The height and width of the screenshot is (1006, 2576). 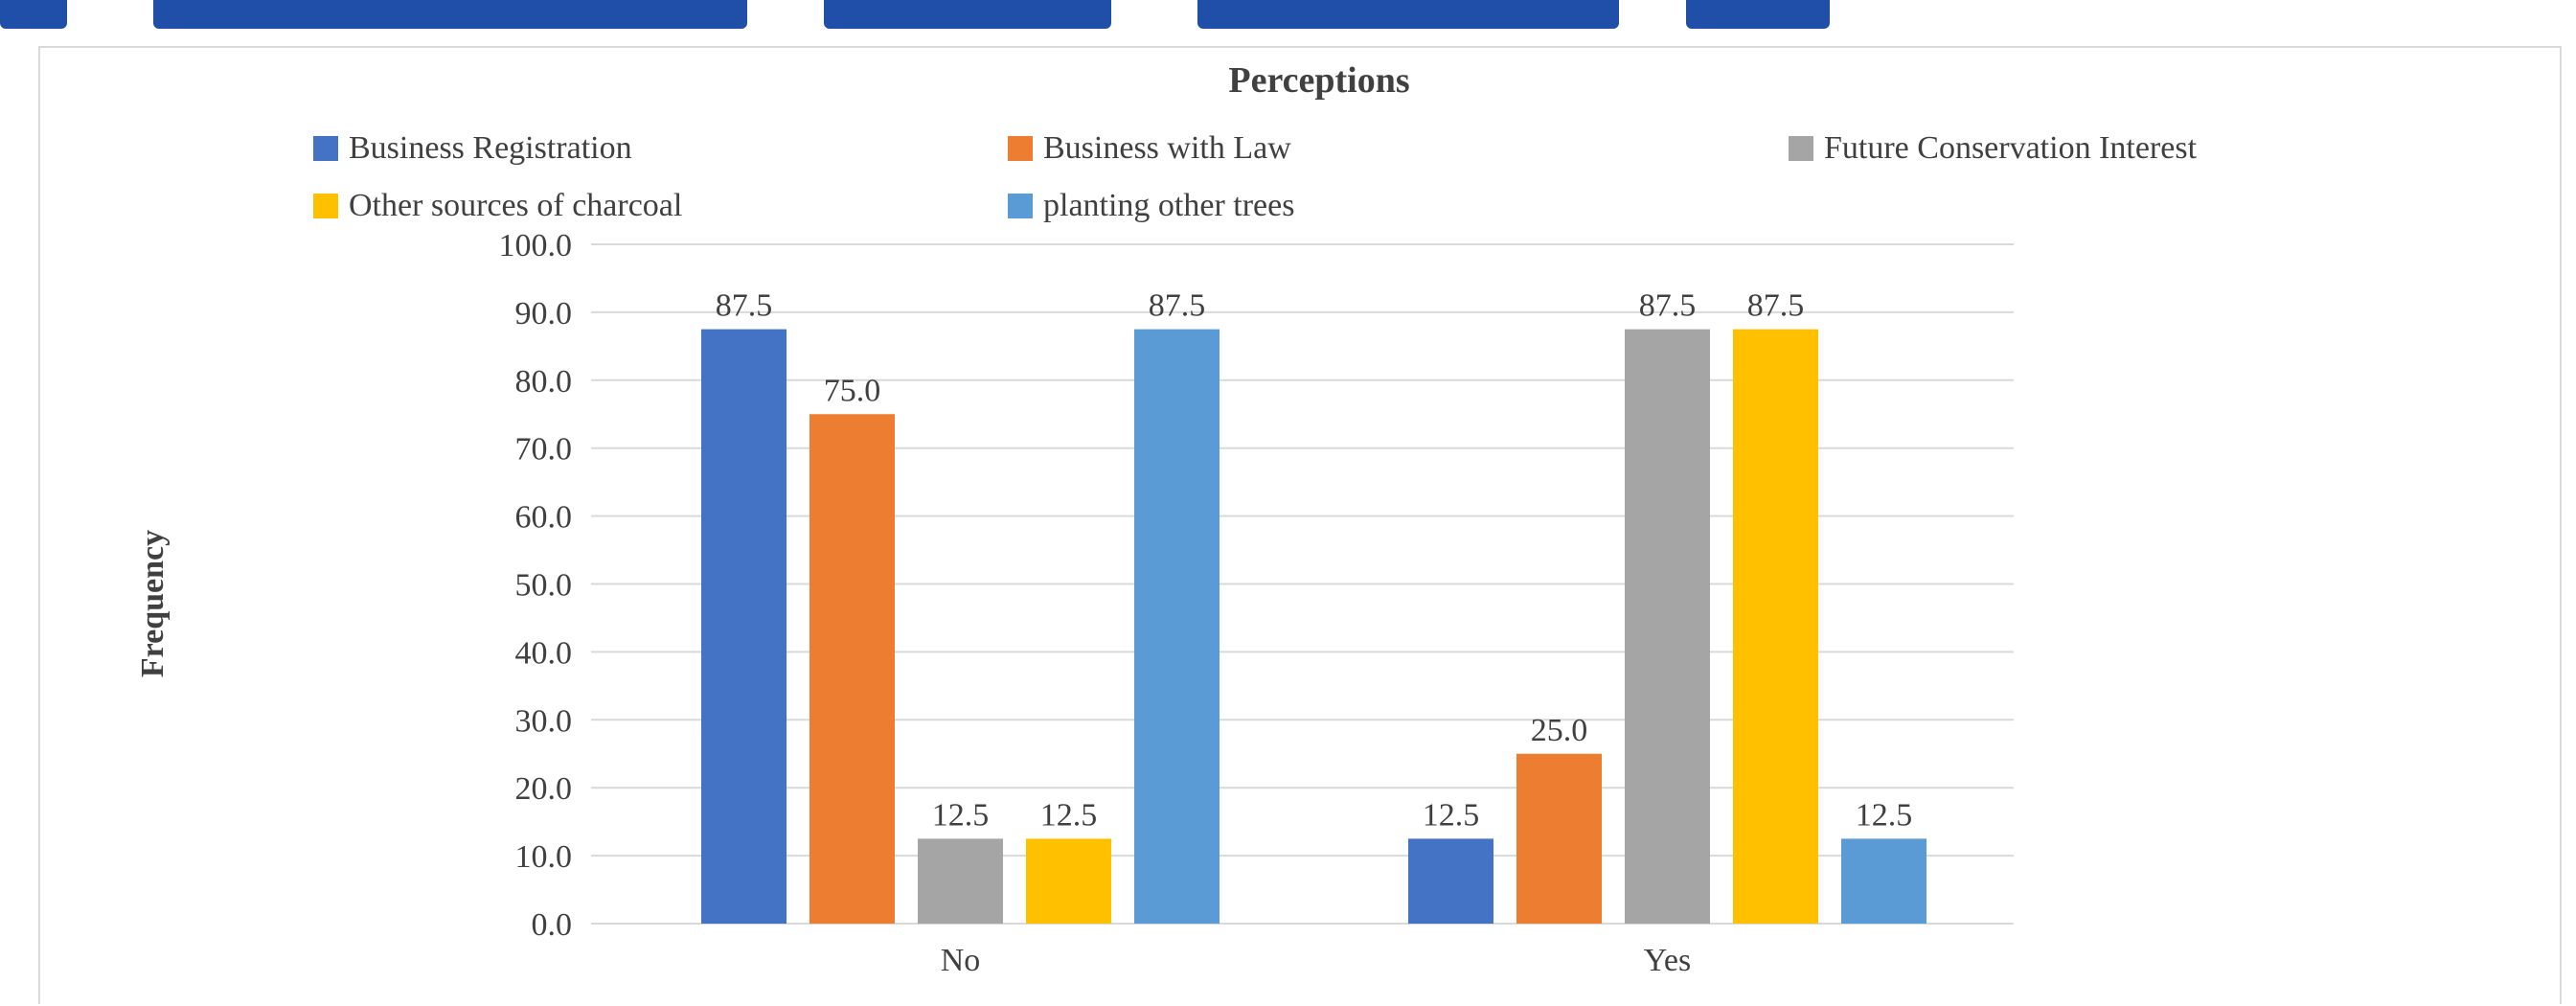 What do you see at coordinates (544, 450) in the screenshot?
I see `y-tick-label: 70.0` at bounding box center [544, 450].